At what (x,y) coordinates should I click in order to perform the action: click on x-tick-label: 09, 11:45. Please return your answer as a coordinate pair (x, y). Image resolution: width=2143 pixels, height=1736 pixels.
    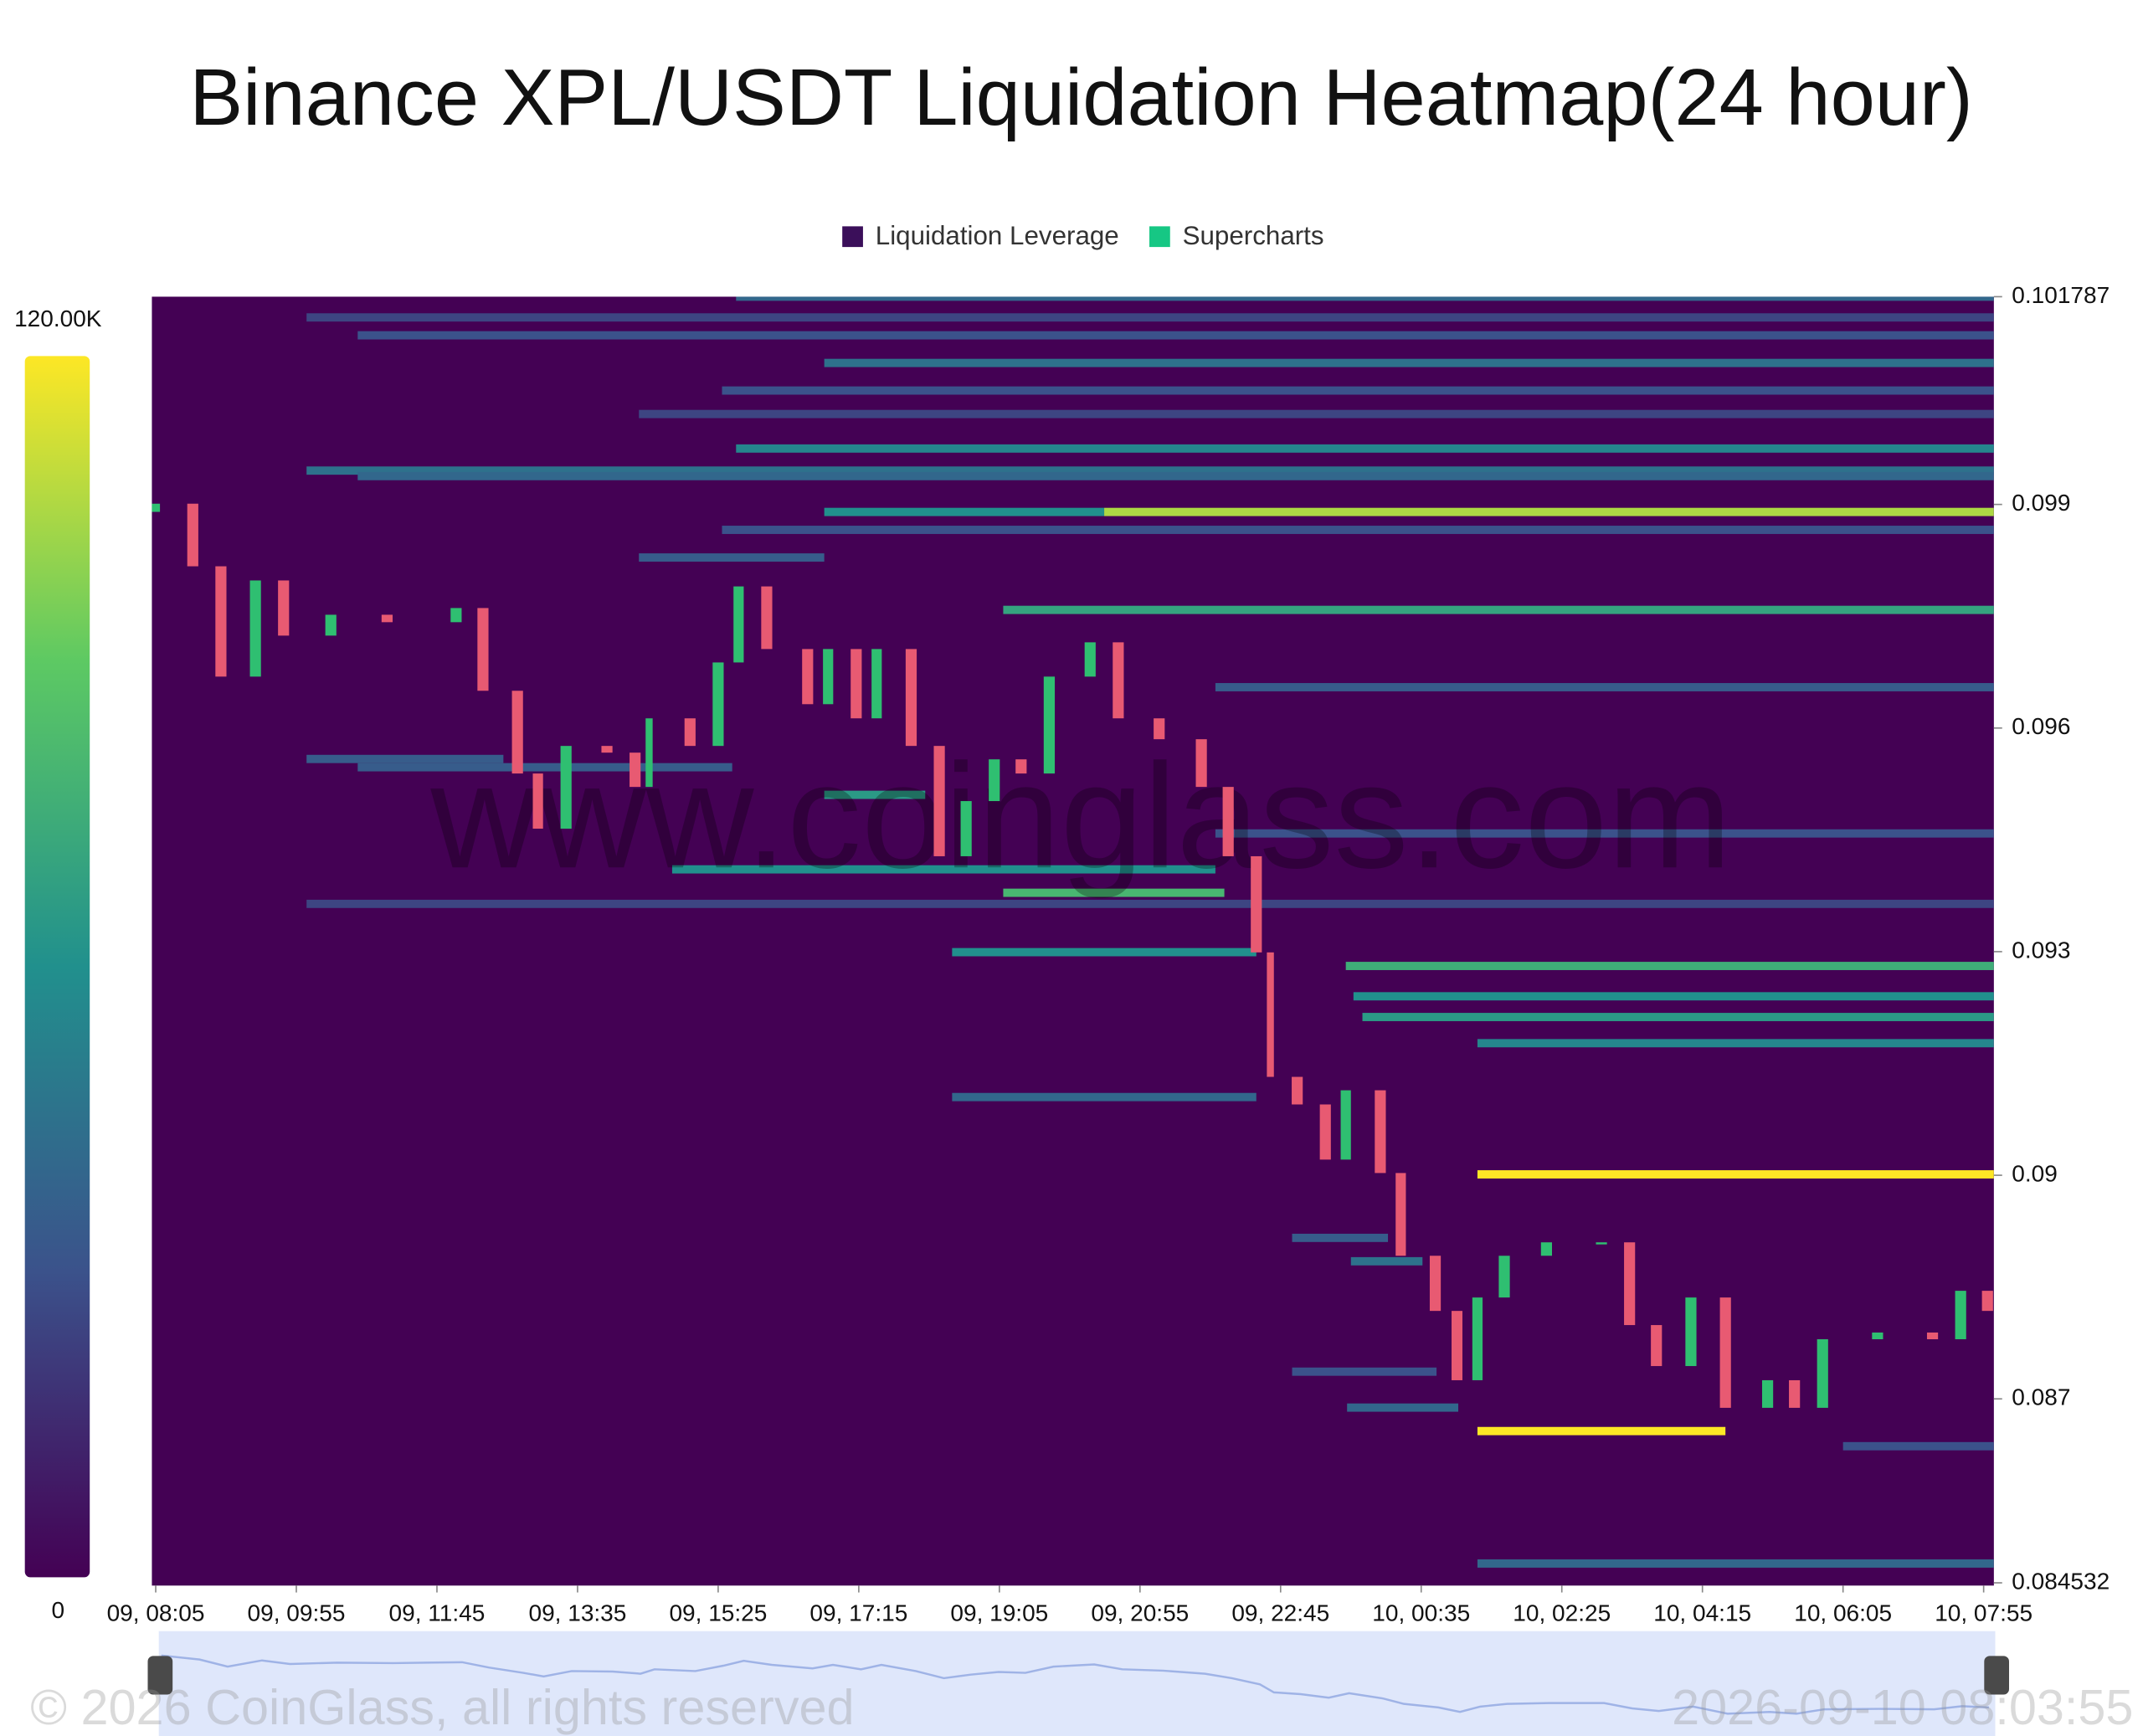
    Looking at the image, I should click on (437, 1613).